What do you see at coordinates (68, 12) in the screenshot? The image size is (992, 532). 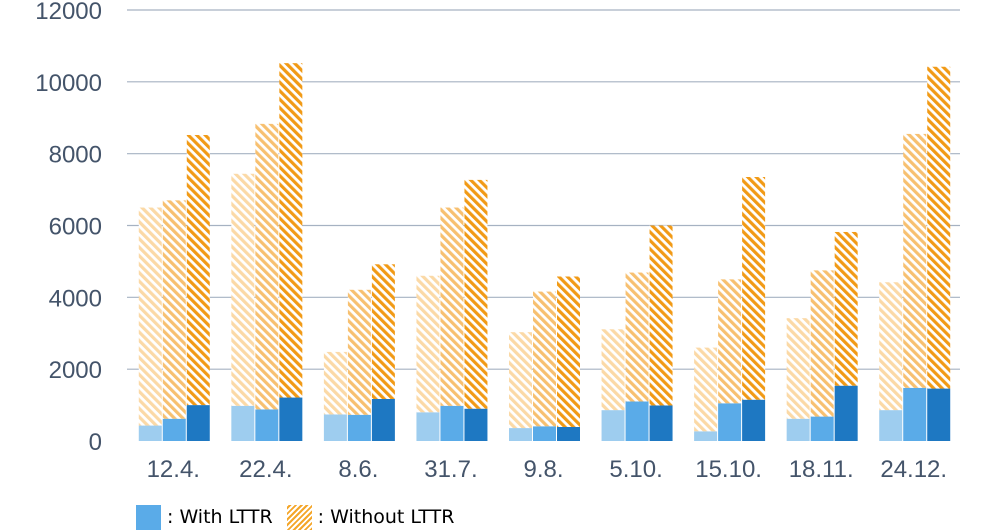 I see `y-tick-label: 12000` at bounding box center [68, 12].